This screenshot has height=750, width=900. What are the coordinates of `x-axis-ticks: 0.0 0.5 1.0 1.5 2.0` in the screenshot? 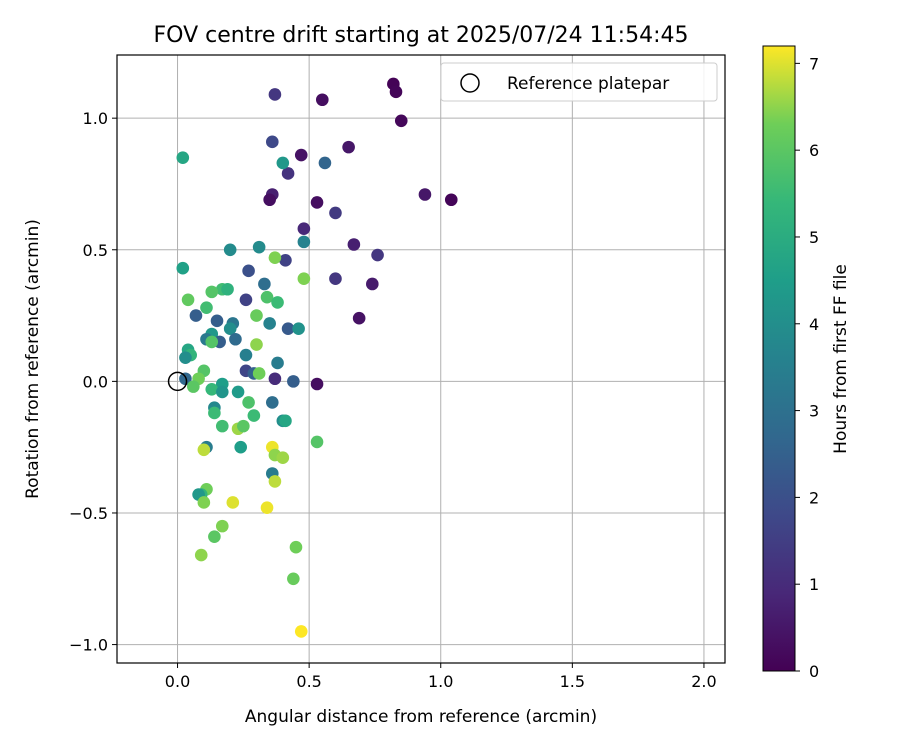 It's located at (441, 677).